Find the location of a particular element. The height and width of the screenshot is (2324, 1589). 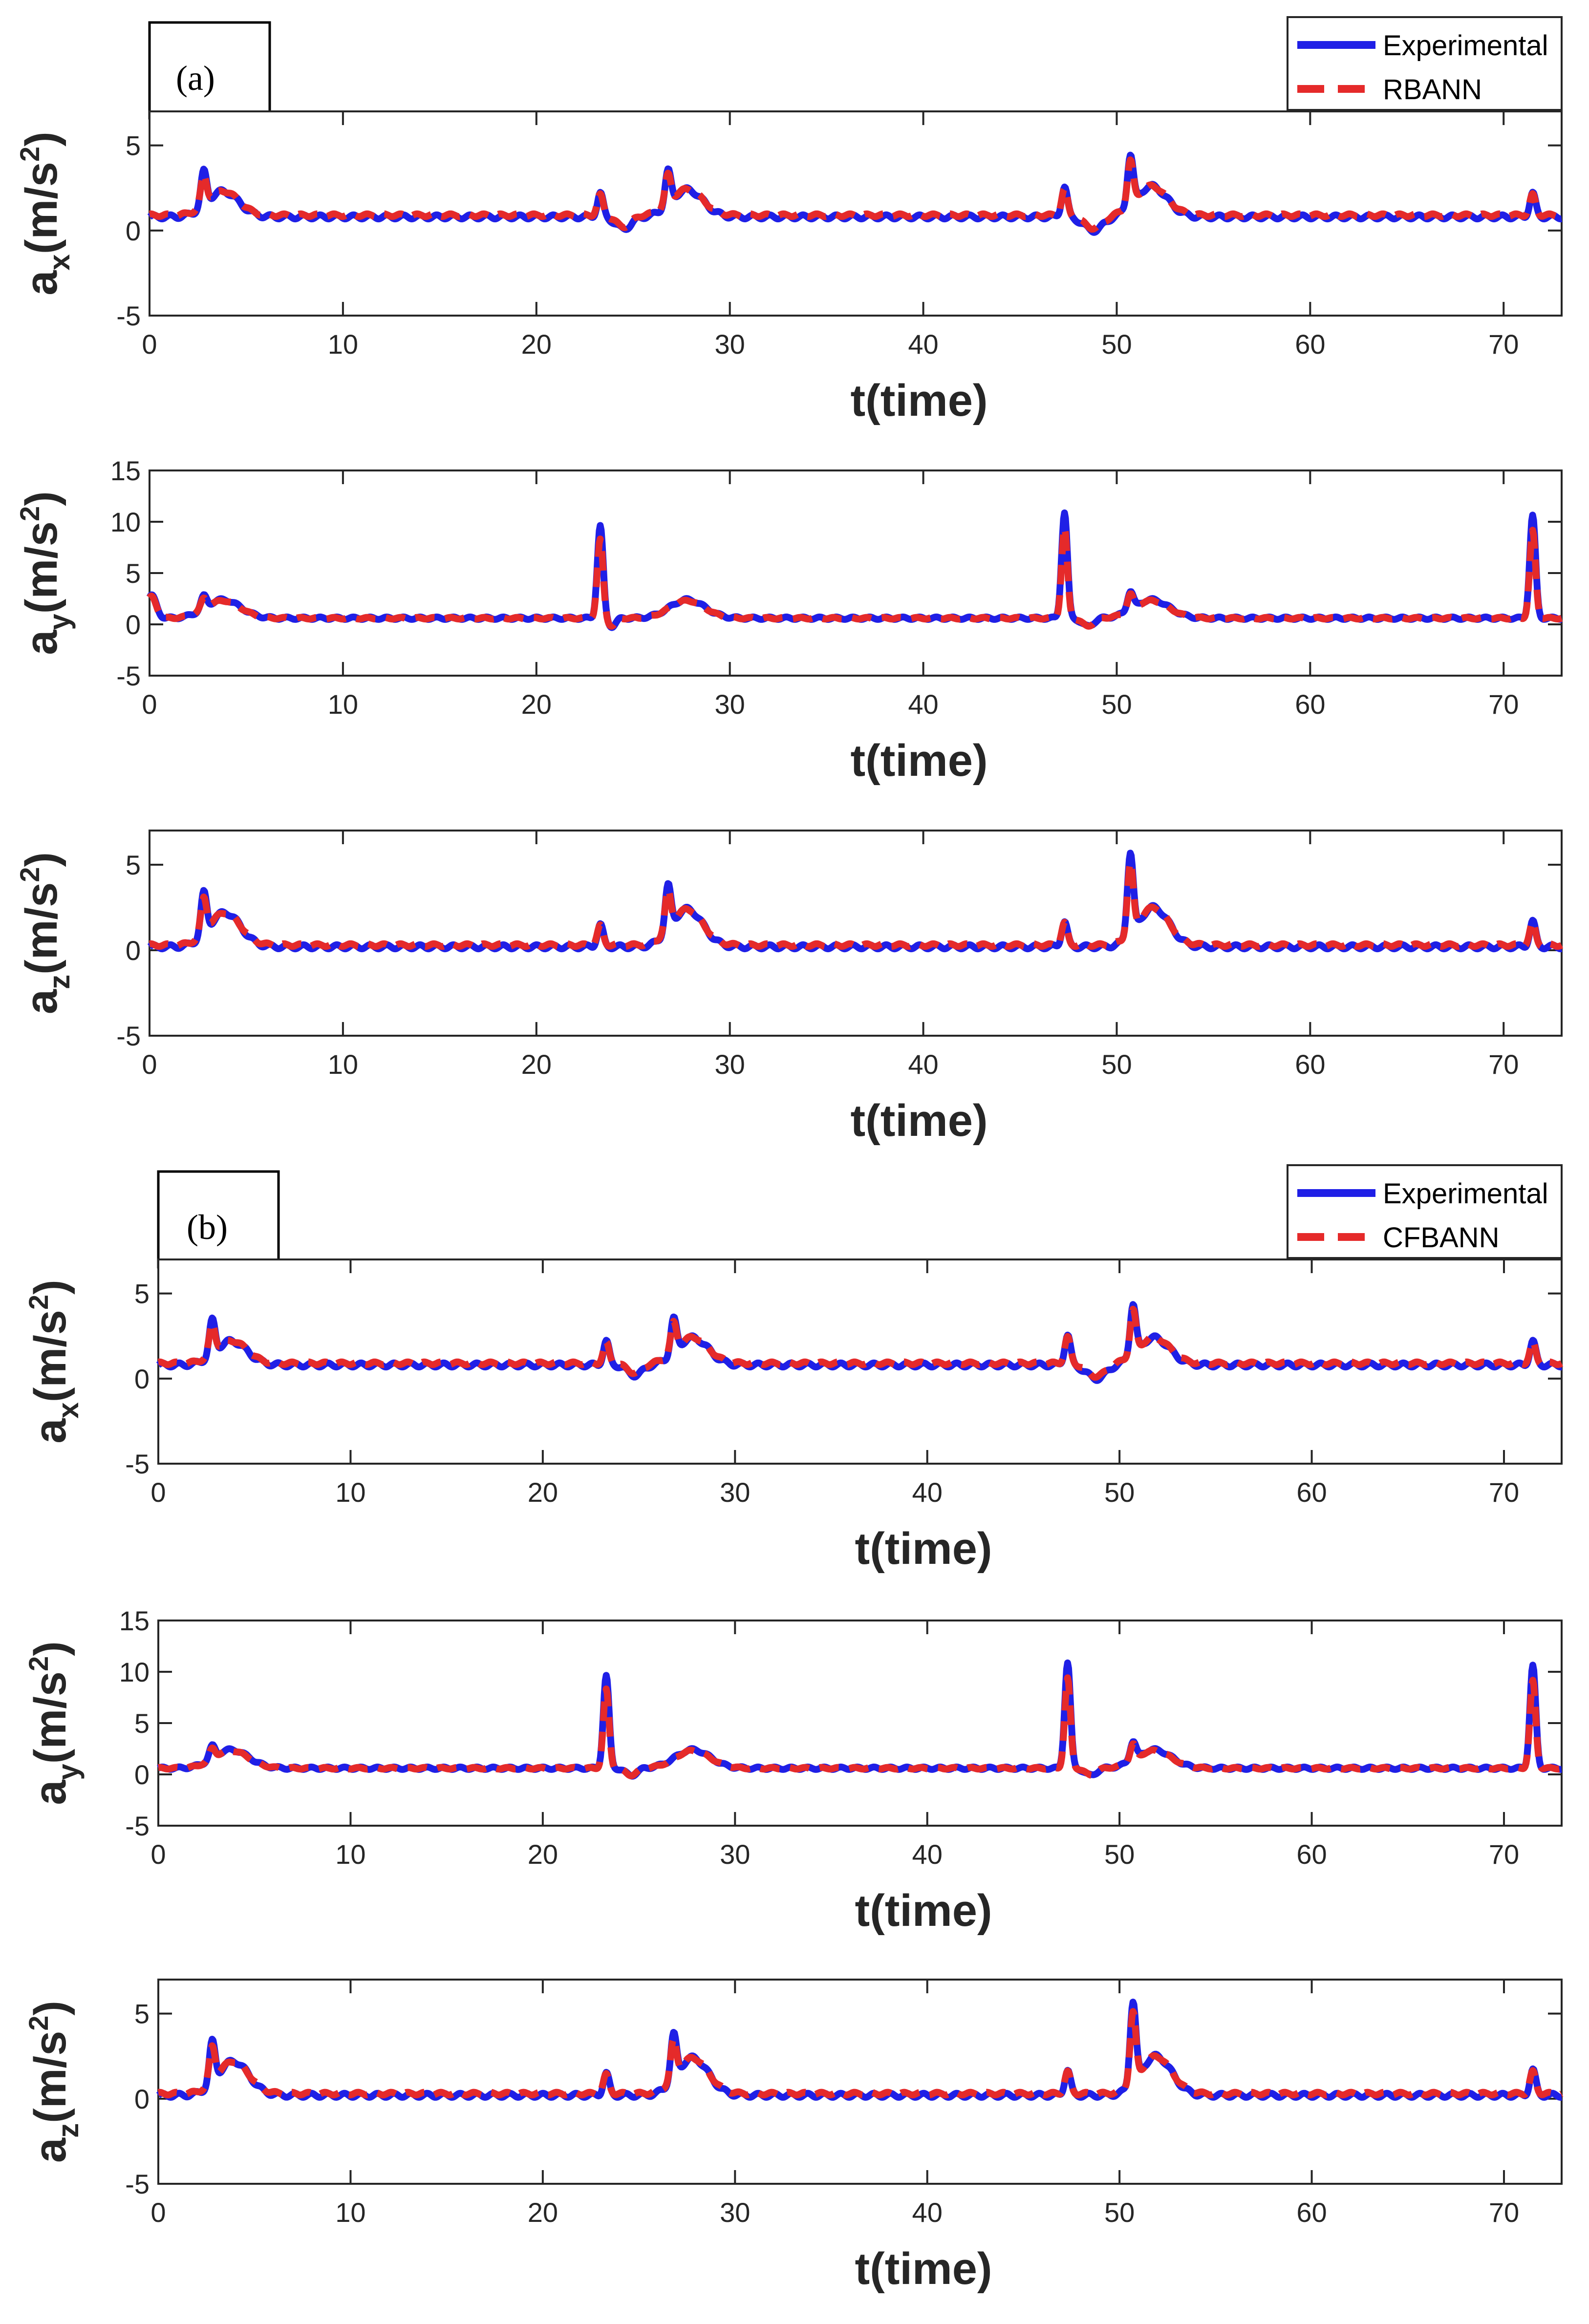

legend-a: Experimental RBANN is located at coordinates (1425, 64).